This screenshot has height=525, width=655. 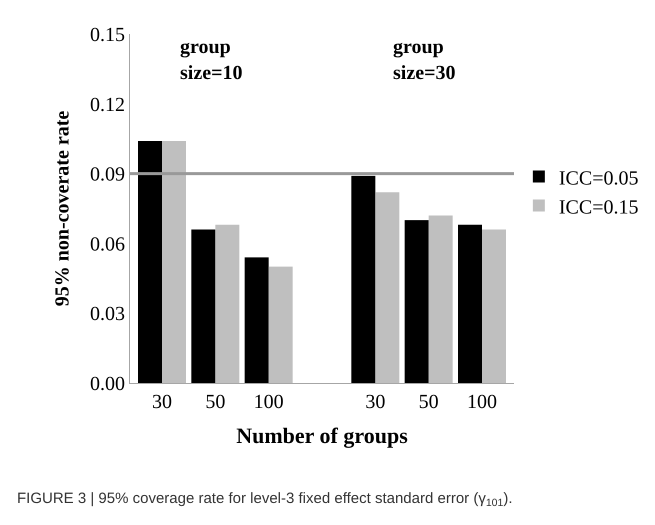 I want to click on legend-label: ICC=0.05, so click(x=598, y=178).